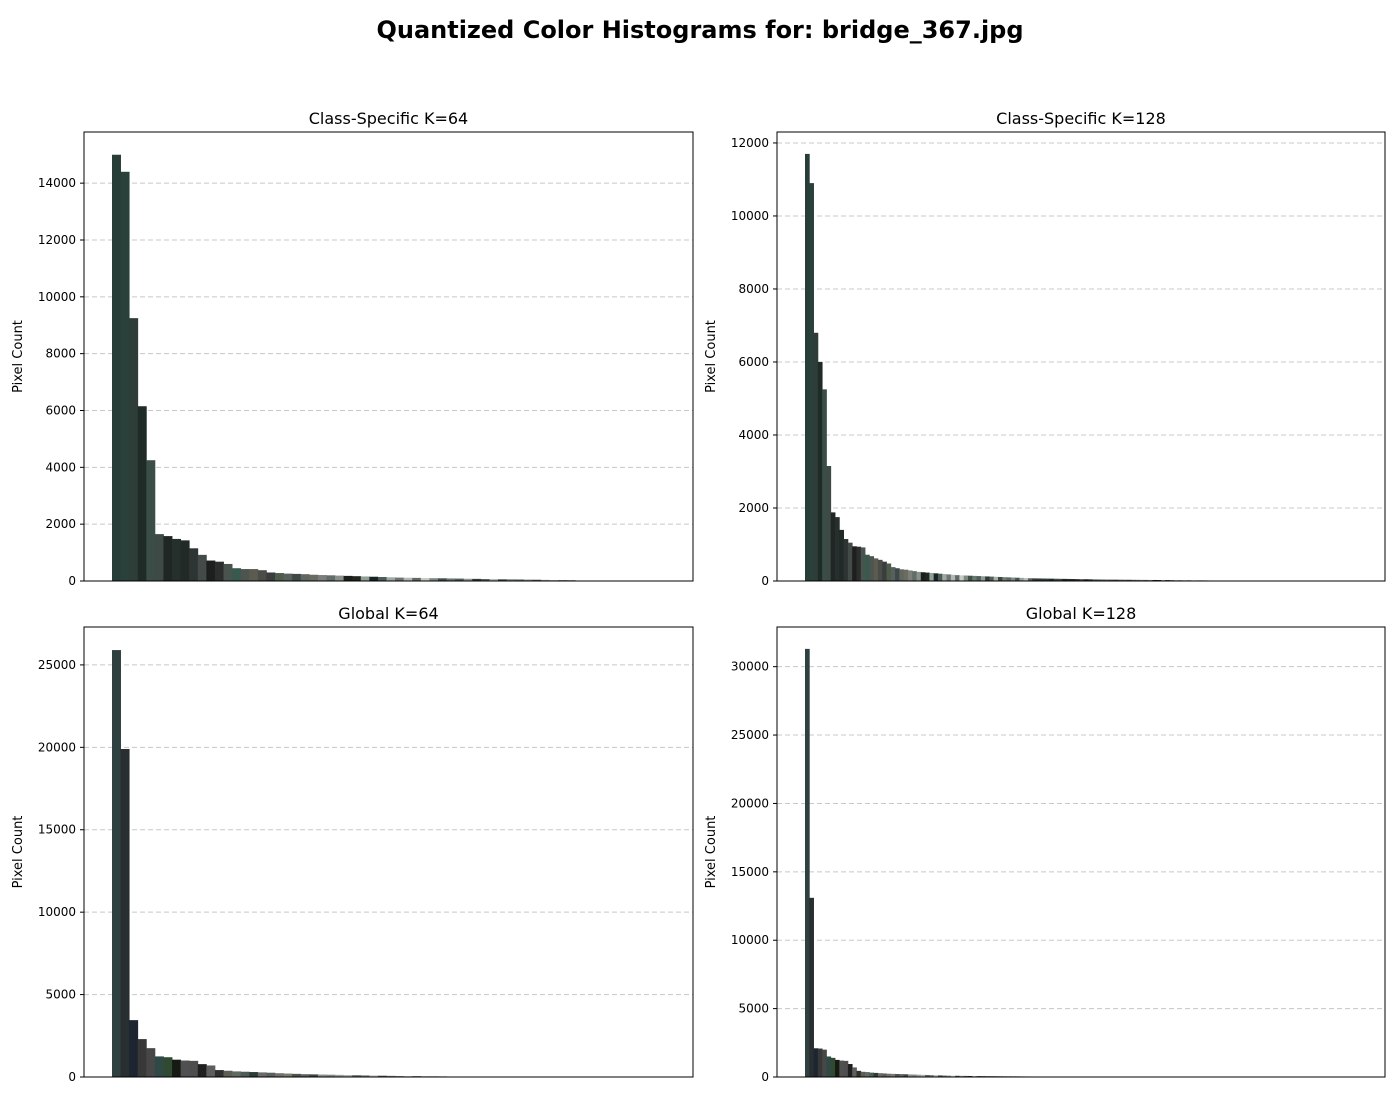 The image size is (1400, 1100). I want to click on chart-title: Global K=64, so click(388, 613).